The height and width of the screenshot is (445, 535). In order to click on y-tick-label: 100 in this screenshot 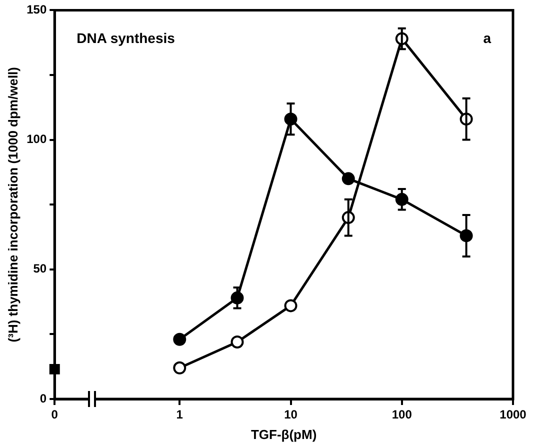, I will do `click(36, 139)`.